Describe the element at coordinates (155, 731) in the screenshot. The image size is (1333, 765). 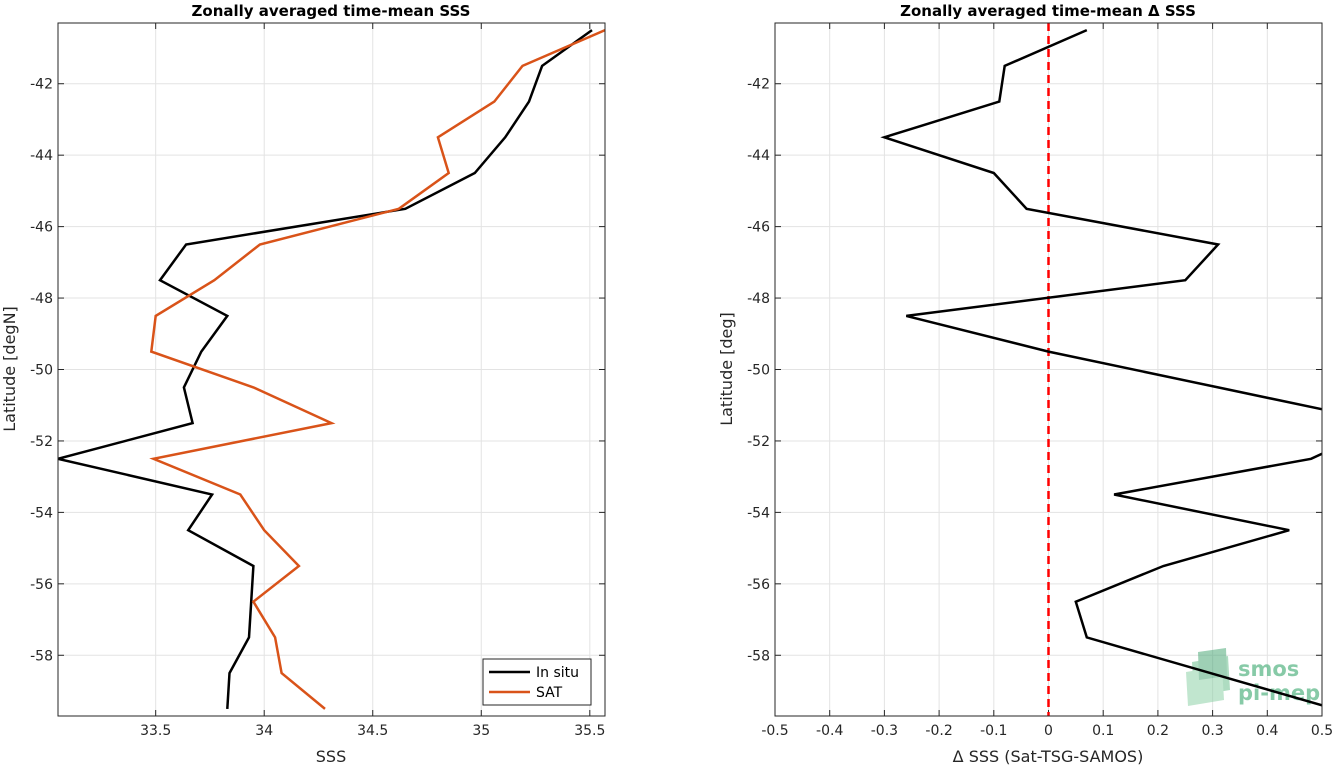
I see `x-tick-label: 33.5` at that location.